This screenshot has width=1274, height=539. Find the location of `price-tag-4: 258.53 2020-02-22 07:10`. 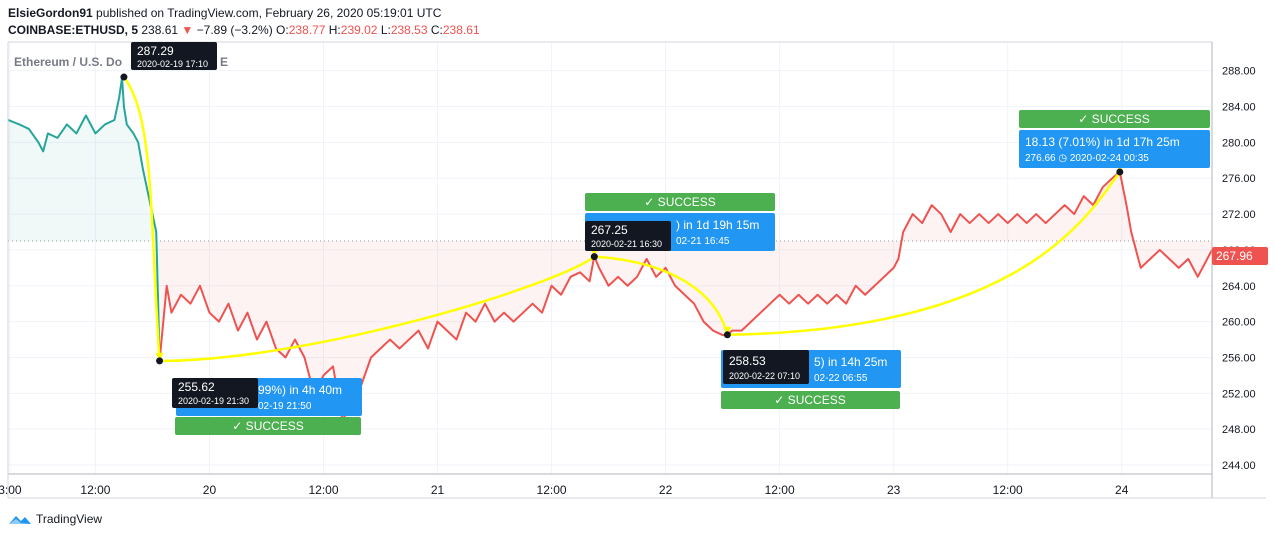

price-tag-4: 258.53 2020-02-22 07:10 is located at coordinates (766, 367).